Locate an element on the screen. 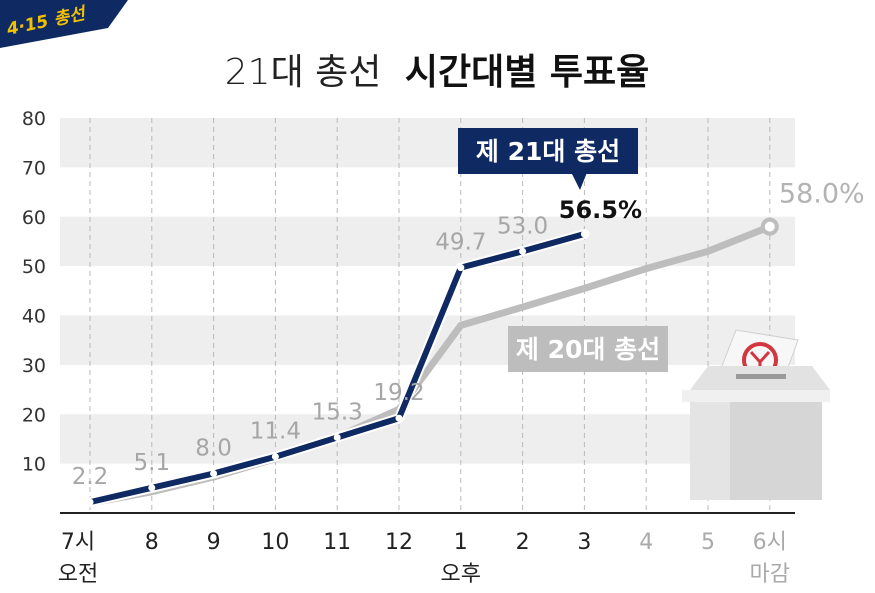  series-21-data-label: 5.1 is located at coordinates (152, 463).